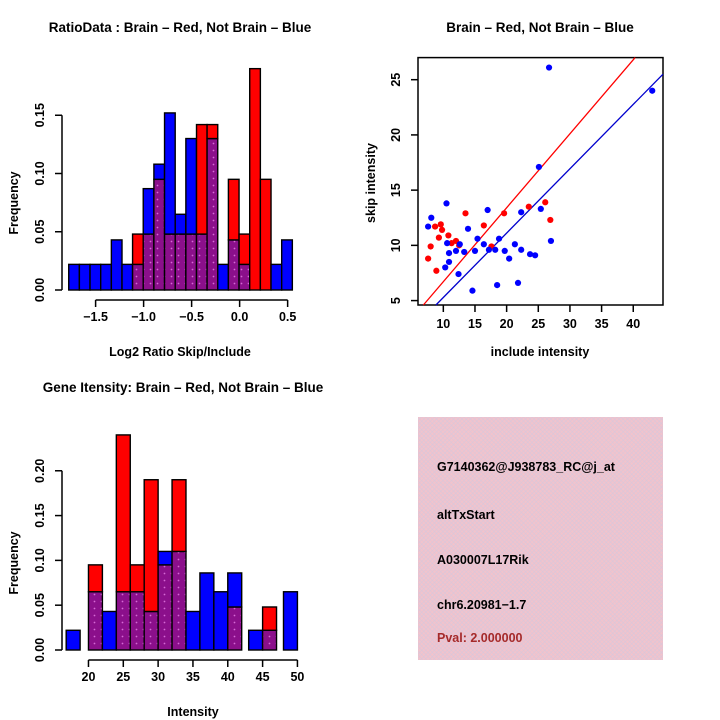 The width and height of the screenshot is (720, 720). I want to click on x-tick-label: −1.5, so click(95, 317).